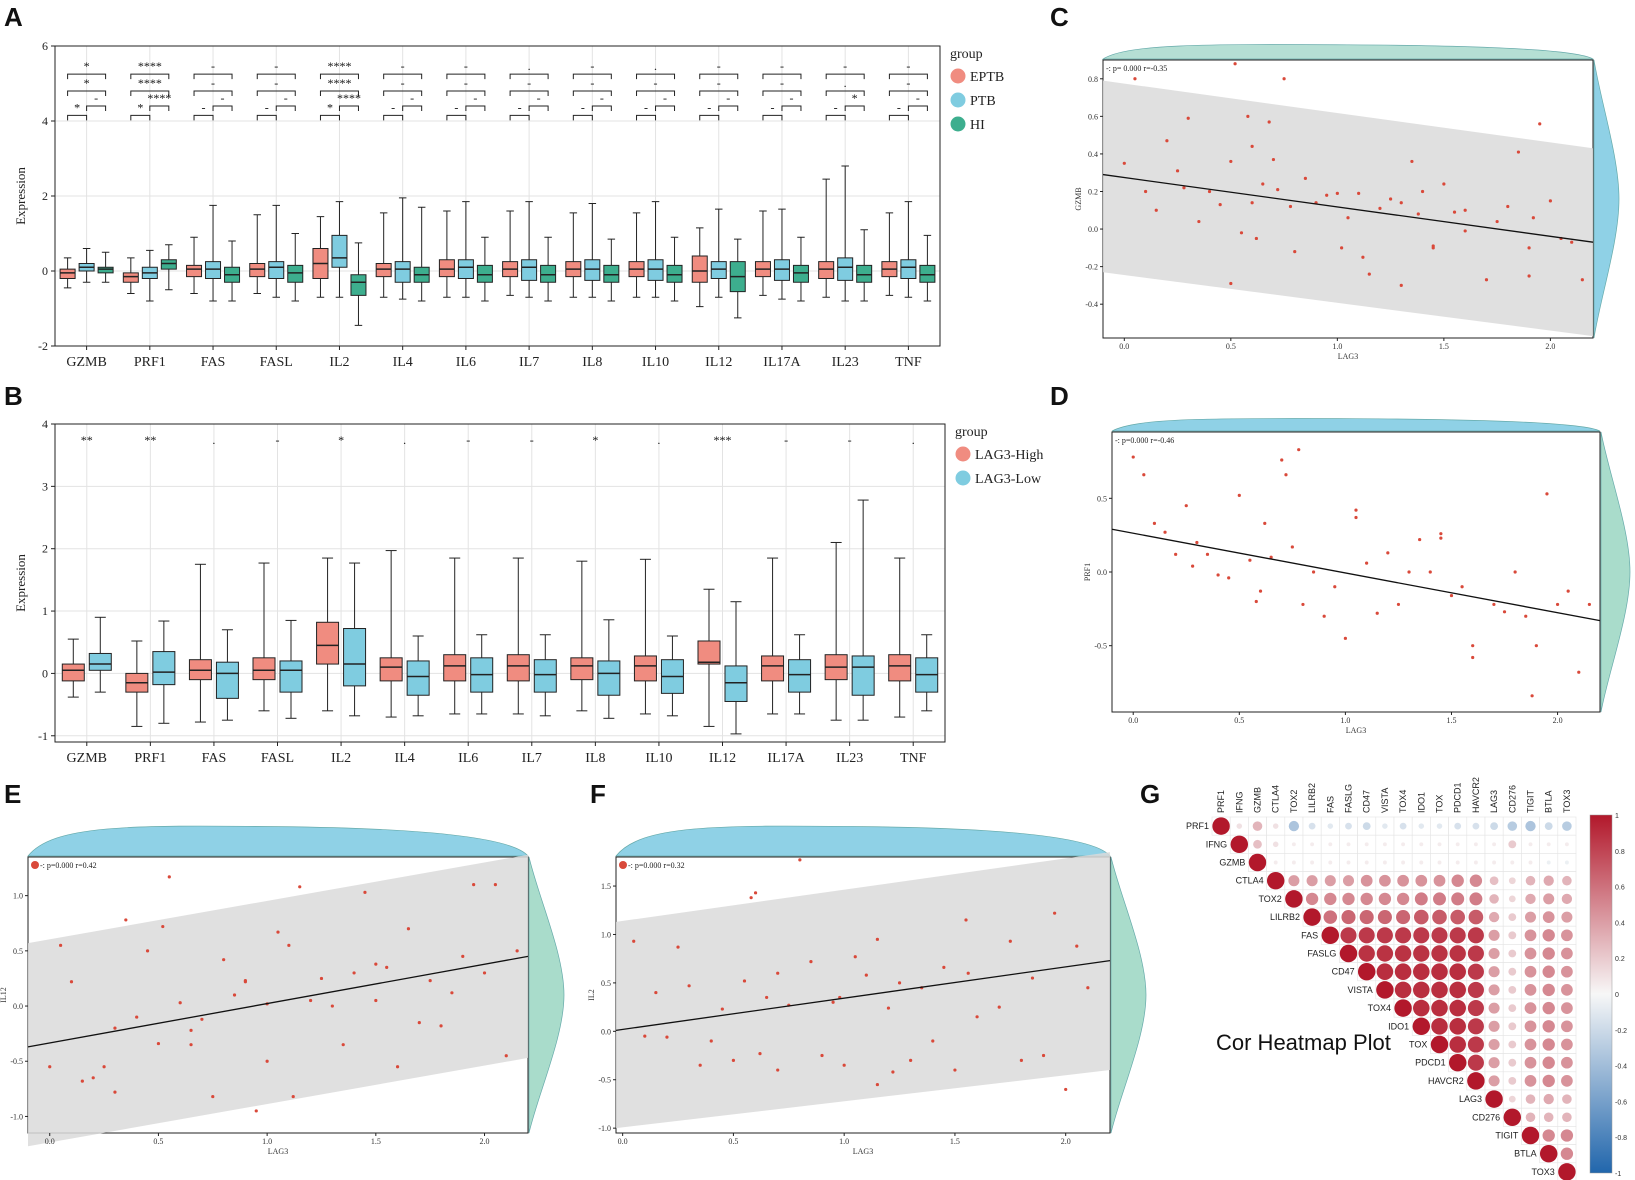 The width and height of the screenshot is (1635, 1180). Describe the element at coordinates (50, 1141) in the screenshot. I see `x-tick-label: 0.0` at that location.